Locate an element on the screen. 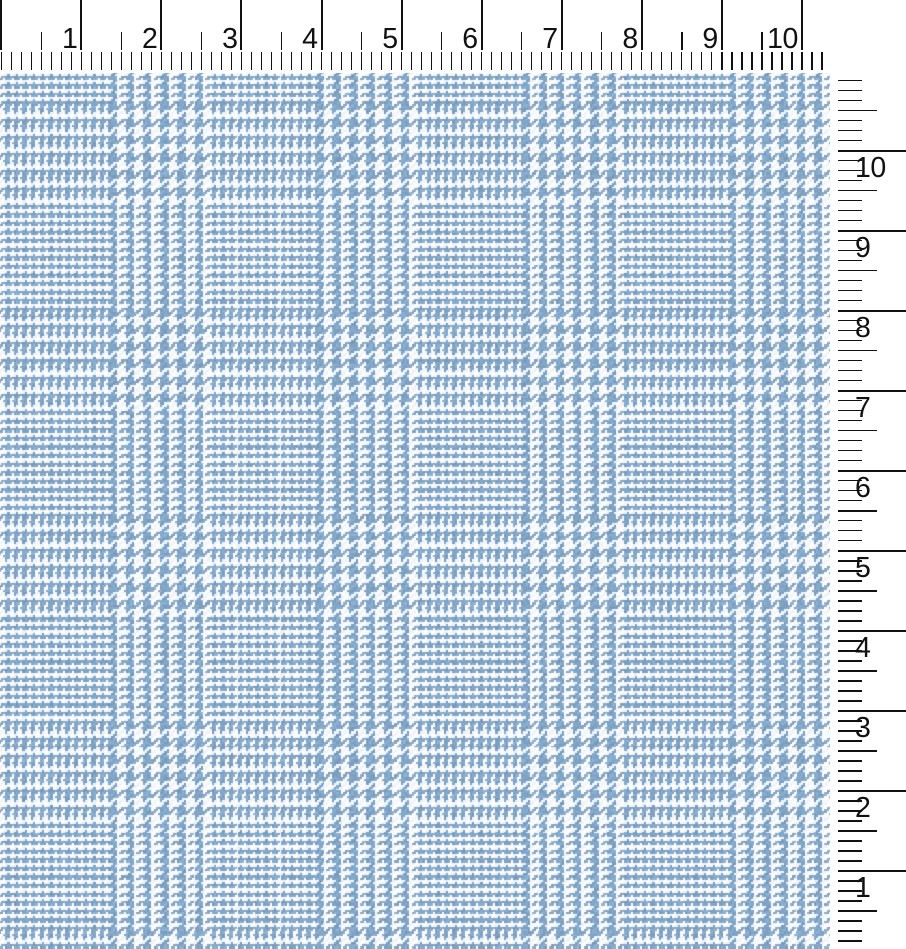  ruler-number: 5 is located at coordinates (390, 38).